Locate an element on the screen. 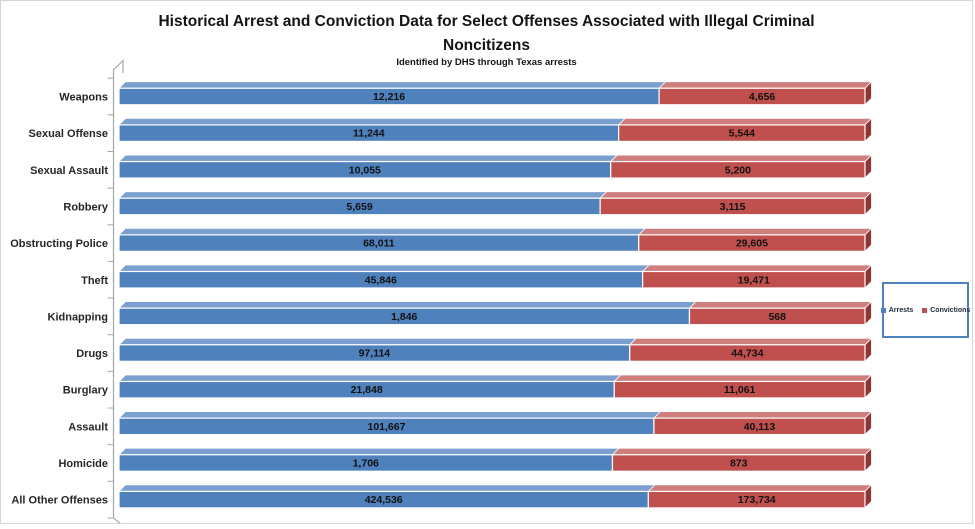 This screenshot has width=975, height=529. bar-row: 68,011 29,605 Obstructing Police is located at coordinates (441, 240).